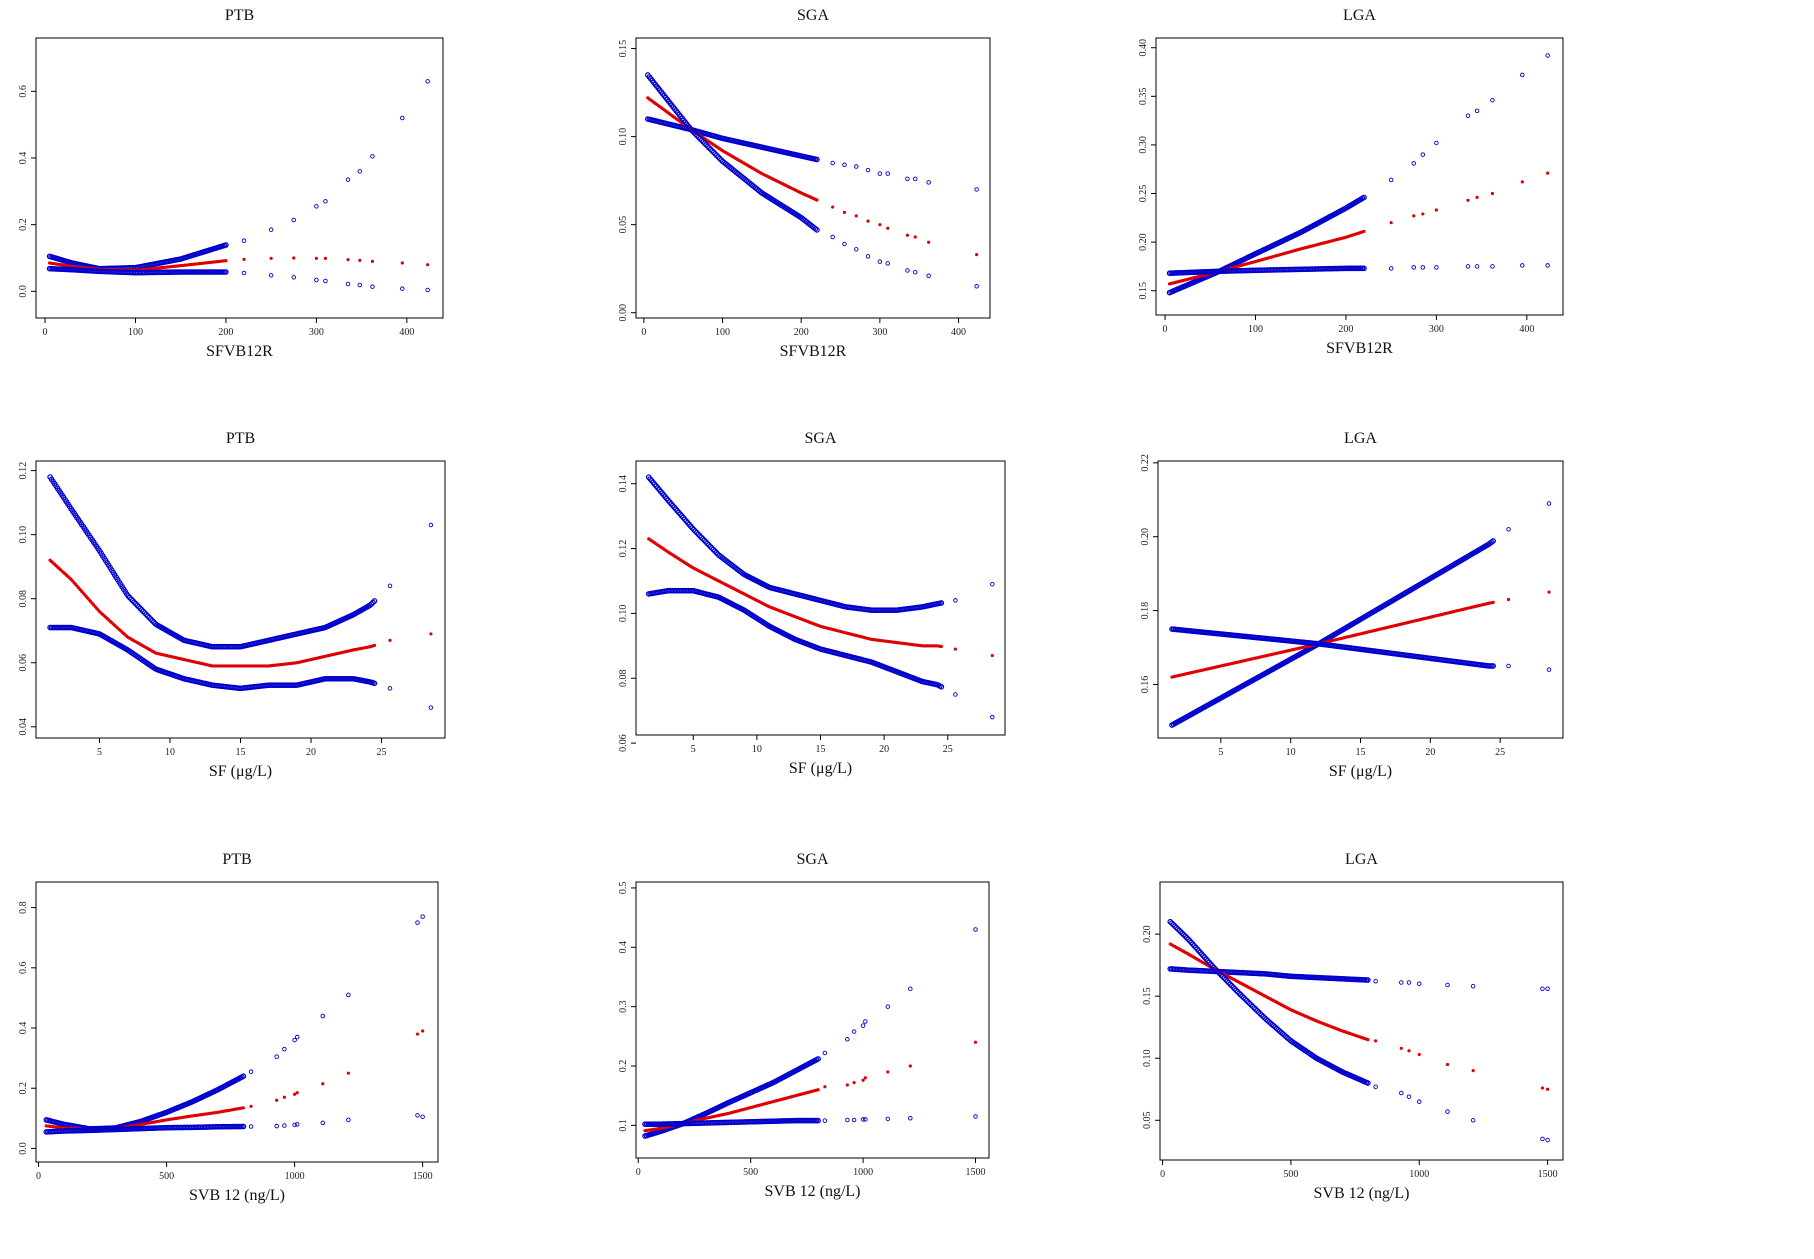 The image size is (1814, 1259). I want to click on x-axis-label: SF (μg/L), so click(1360, 771).